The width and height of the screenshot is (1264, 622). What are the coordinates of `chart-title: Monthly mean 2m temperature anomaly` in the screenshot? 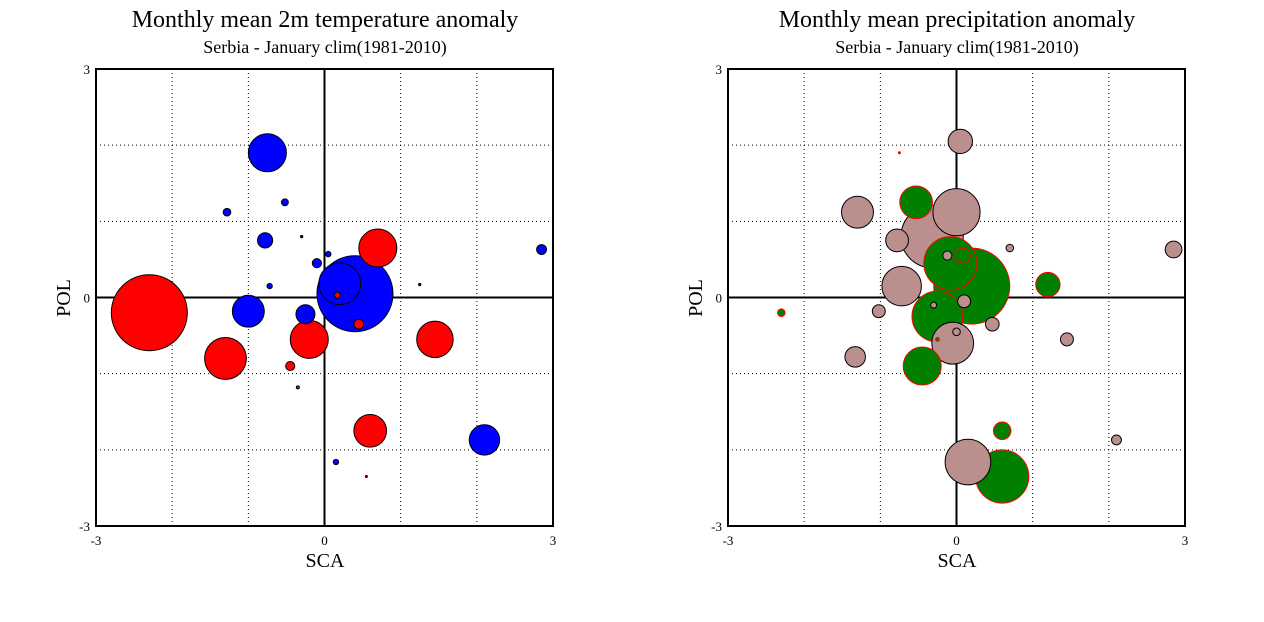 It's located at (325, 20).